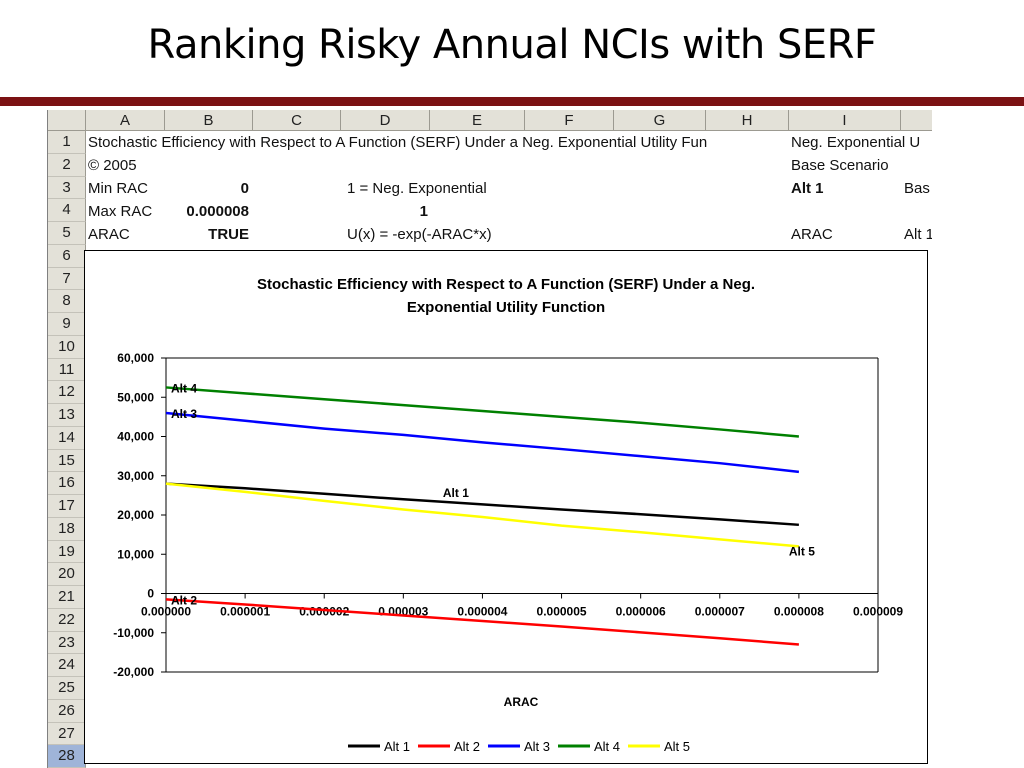  What do you see at coordinates (67, 756) in the screenshot?
I see `row-header-28: 28` at bounding box center [67, 756].